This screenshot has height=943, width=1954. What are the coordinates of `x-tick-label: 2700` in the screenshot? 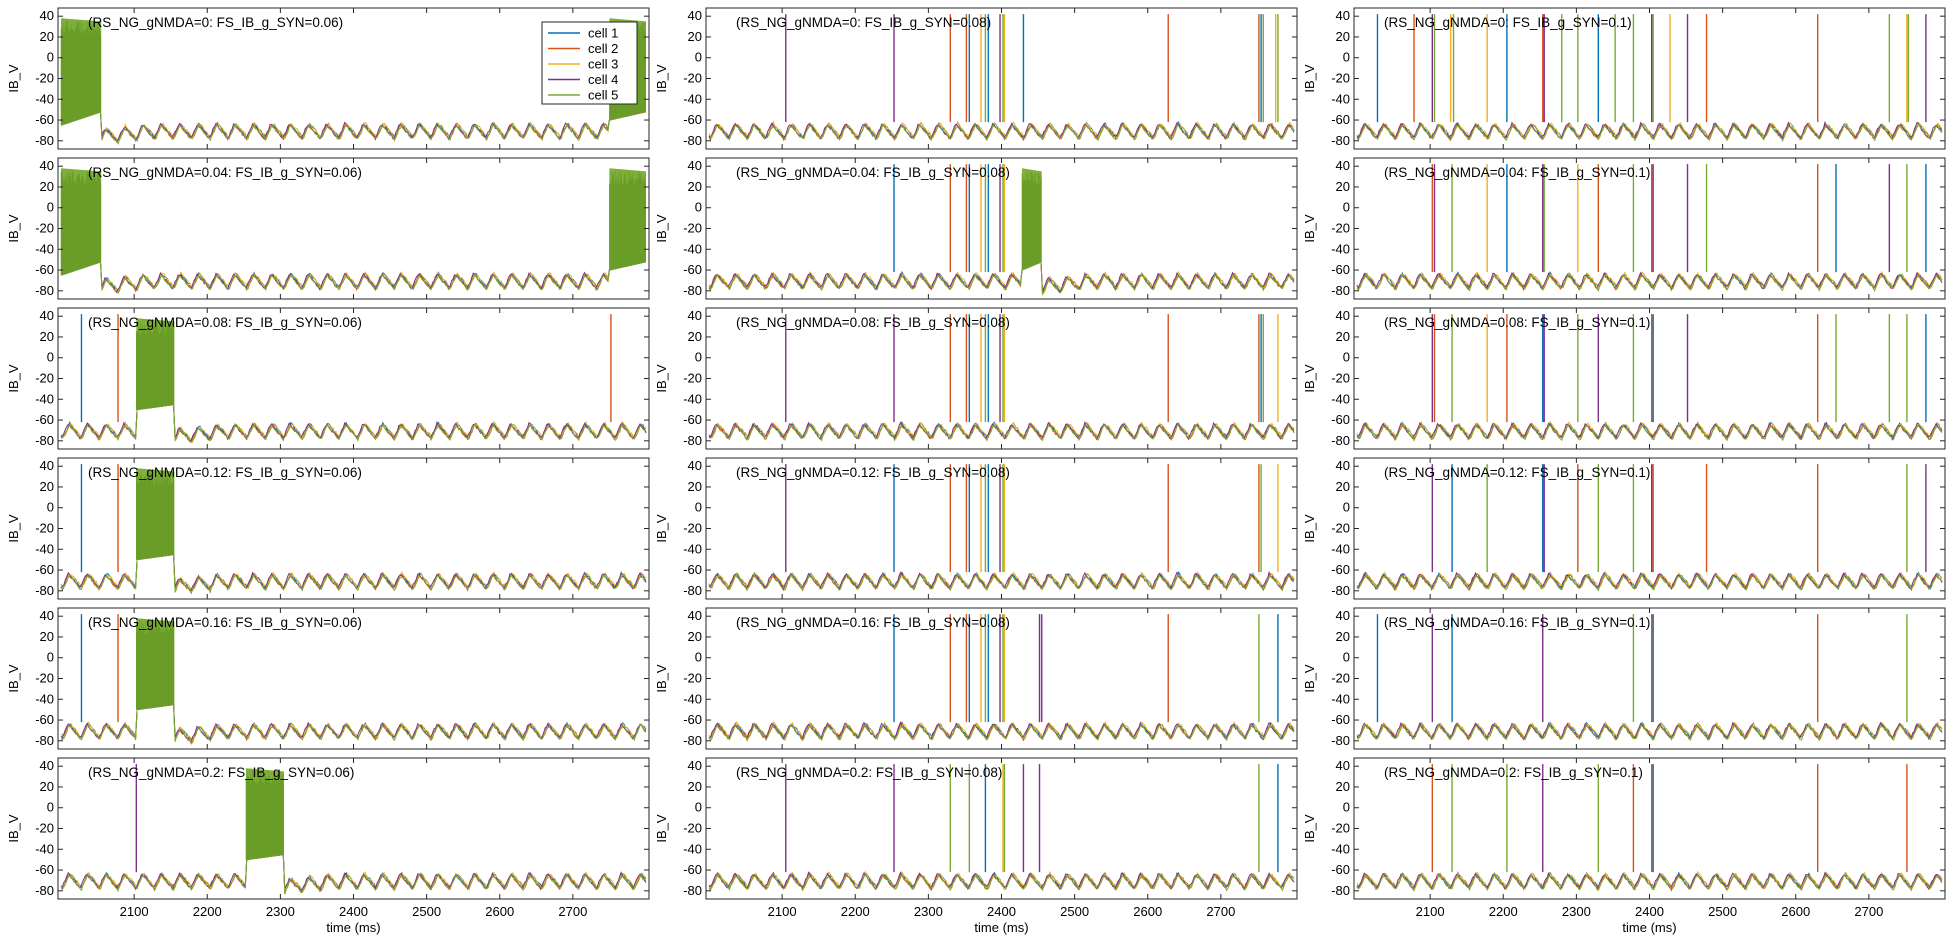 It's located at (1220, 911).